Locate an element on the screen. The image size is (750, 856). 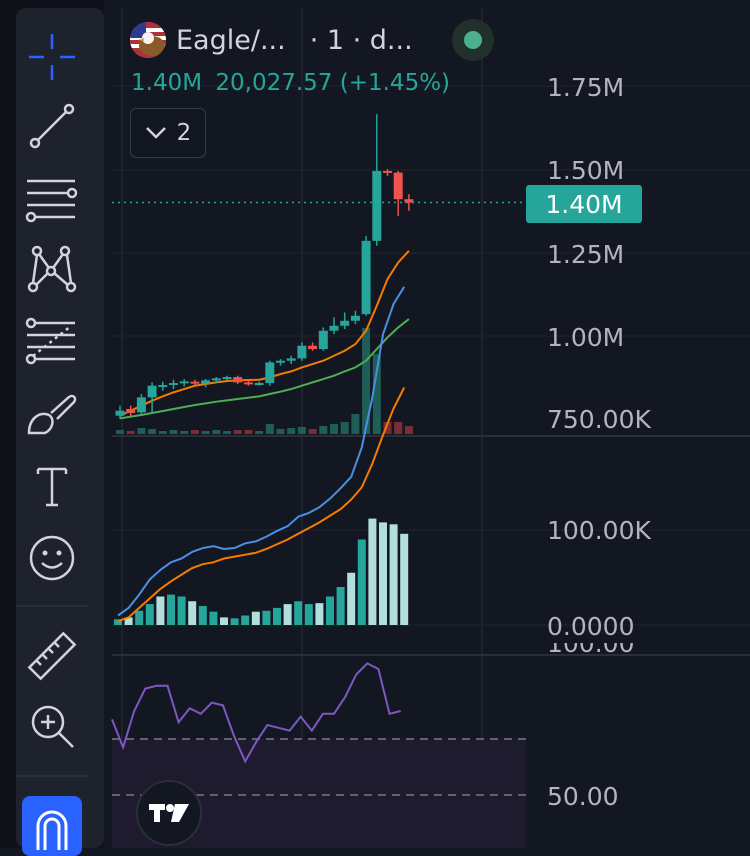
status-dot-icon is located at coordinates (473, 40).